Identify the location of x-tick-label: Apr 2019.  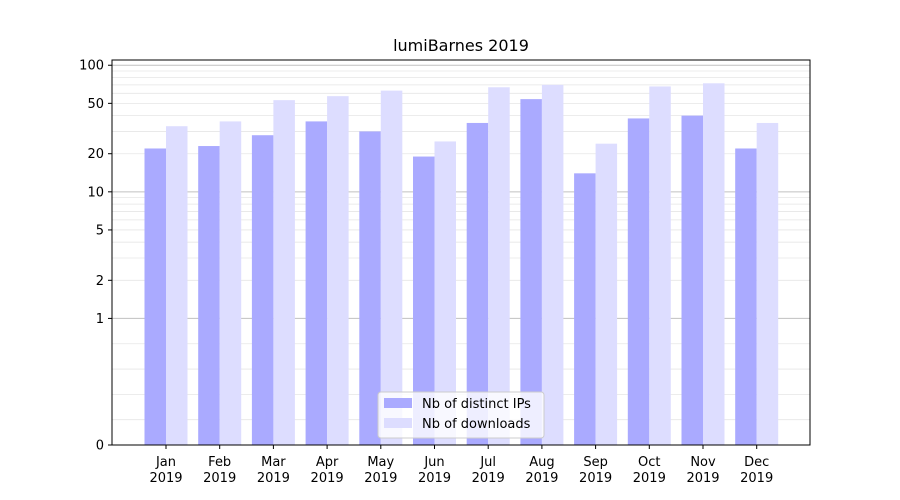
(327, 470).